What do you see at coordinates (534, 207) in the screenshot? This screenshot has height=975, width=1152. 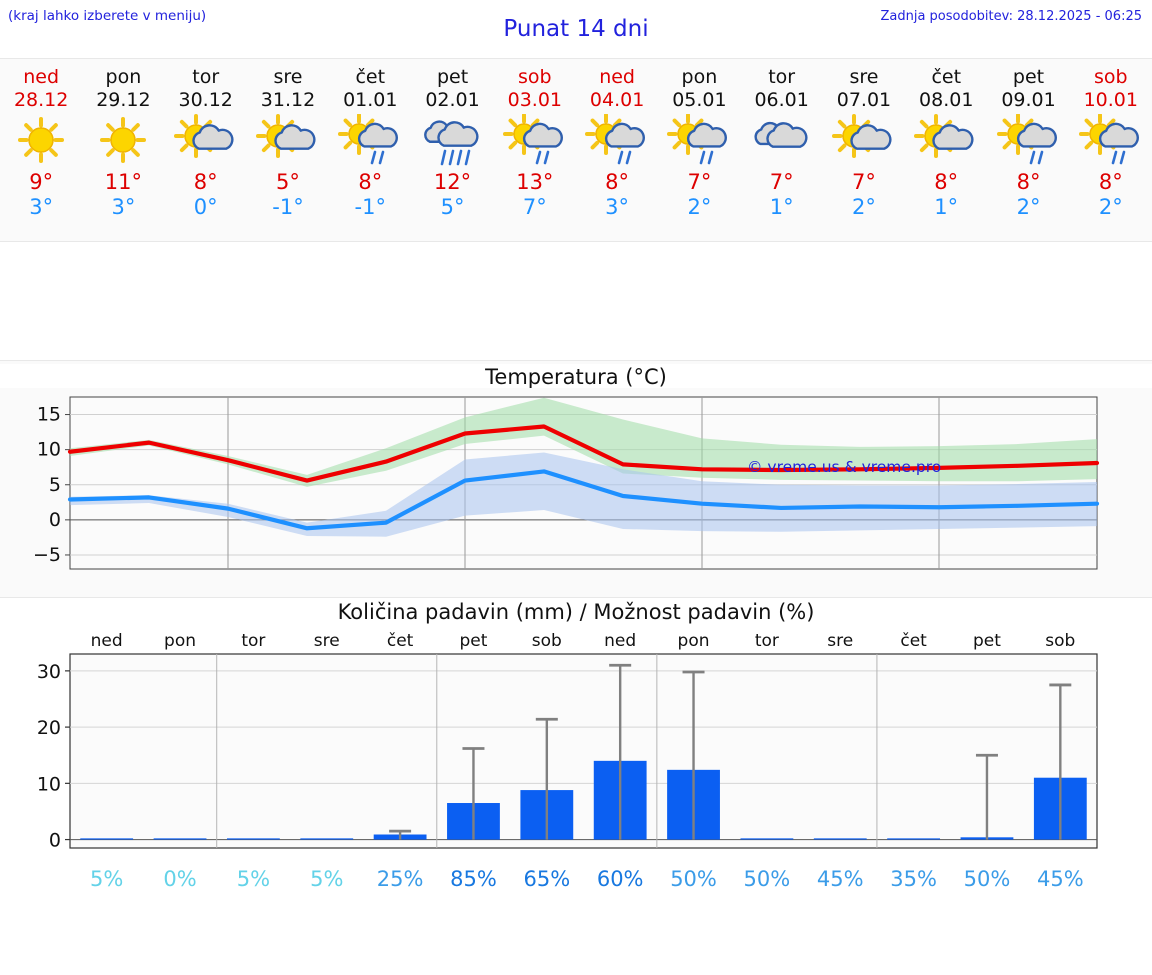 I see `temperature-min: 7°` at bounding box center [534, 207].